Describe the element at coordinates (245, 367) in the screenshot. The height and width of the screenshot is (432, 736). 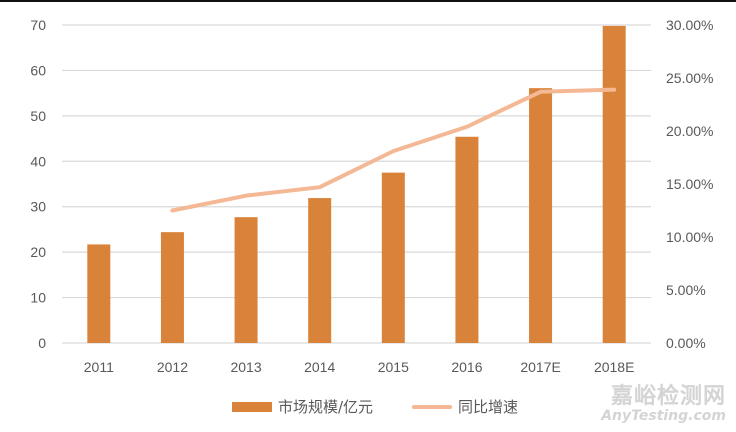
I see `x-tick-label: 2013` at that location.